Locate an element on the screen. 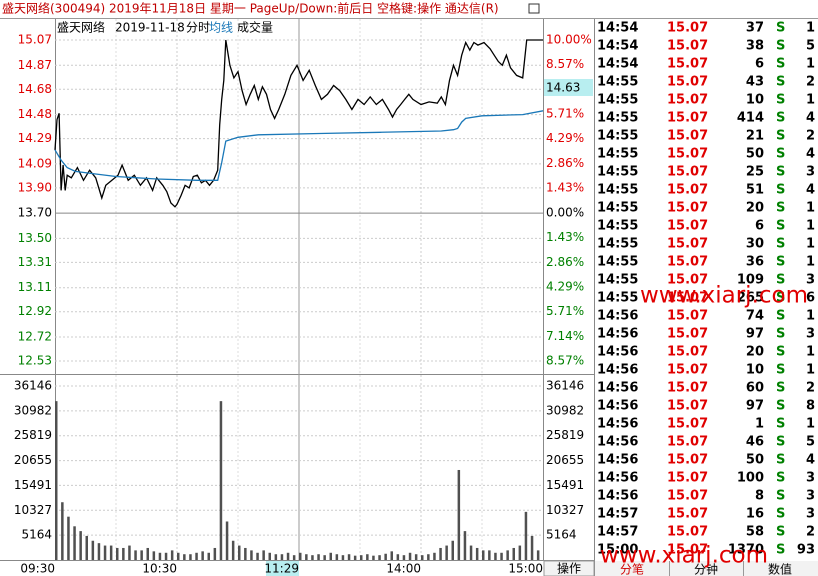 The width and height of the screenshot is (818, 576). tick-volume: 60 is located at coordinates (755, 388).